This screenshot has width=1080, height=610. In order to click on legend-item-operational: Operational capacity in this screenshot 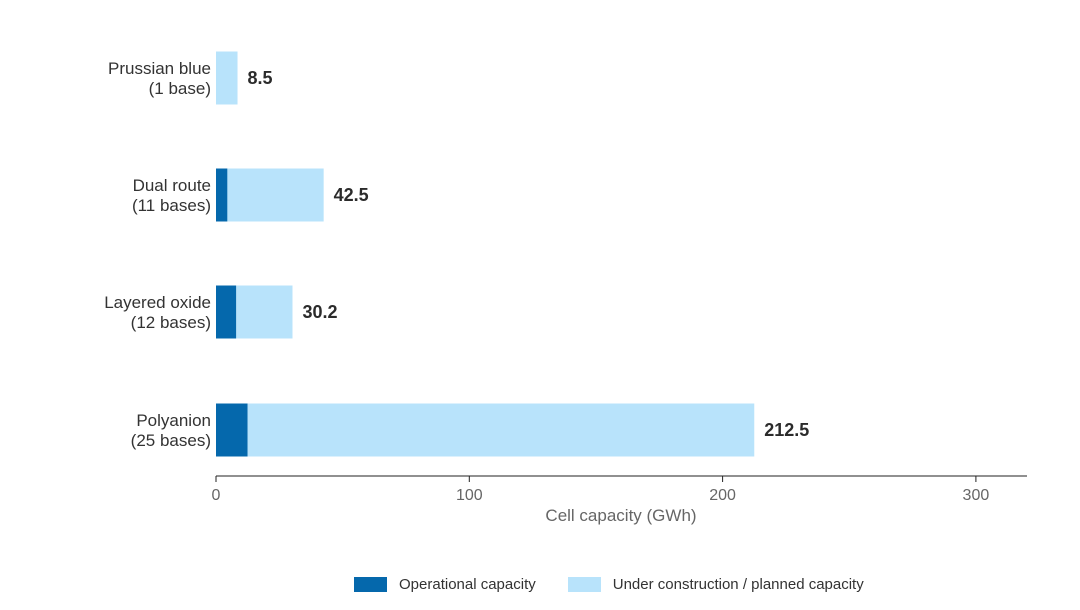, I will do `click(445, 584)`.